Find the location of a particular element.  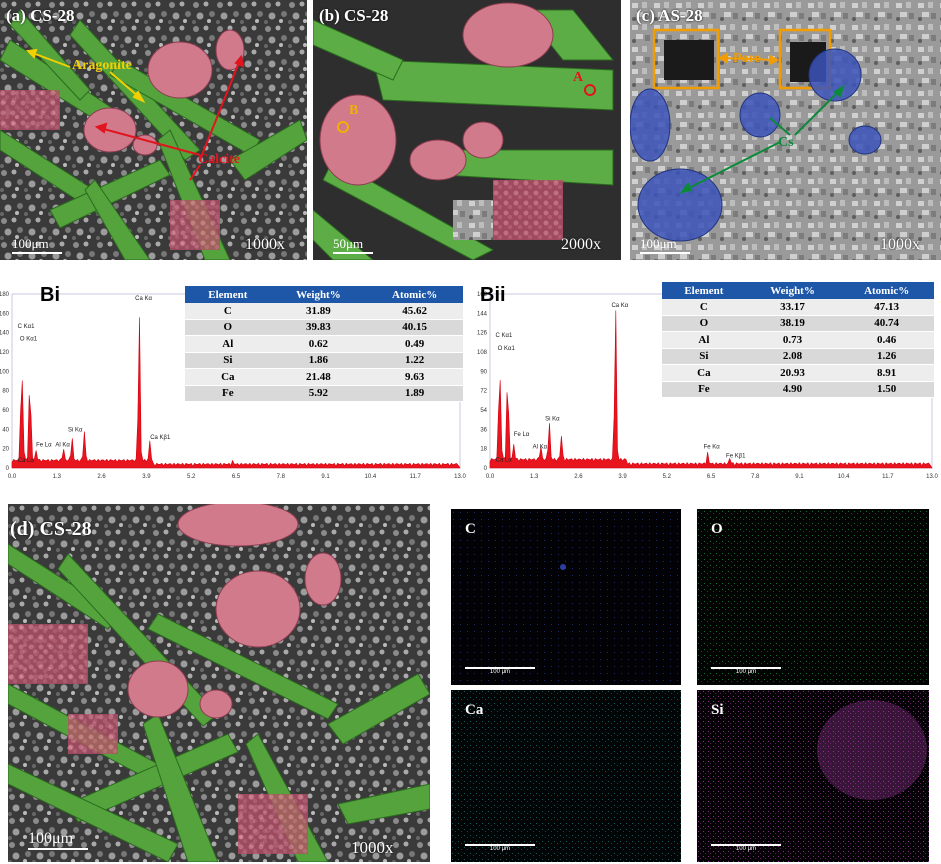

y-tick-label: 90 is located at coordinates (483, 372).